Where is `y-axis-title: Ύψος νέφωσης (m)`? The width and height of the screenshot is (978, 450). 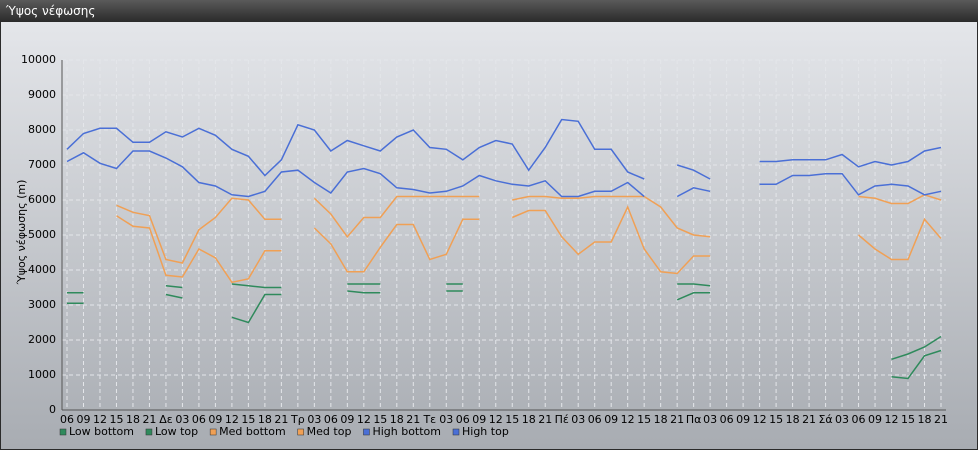 y-axis-title: Ύψος νέφωσης (m) is located at coordinates (21, 233).